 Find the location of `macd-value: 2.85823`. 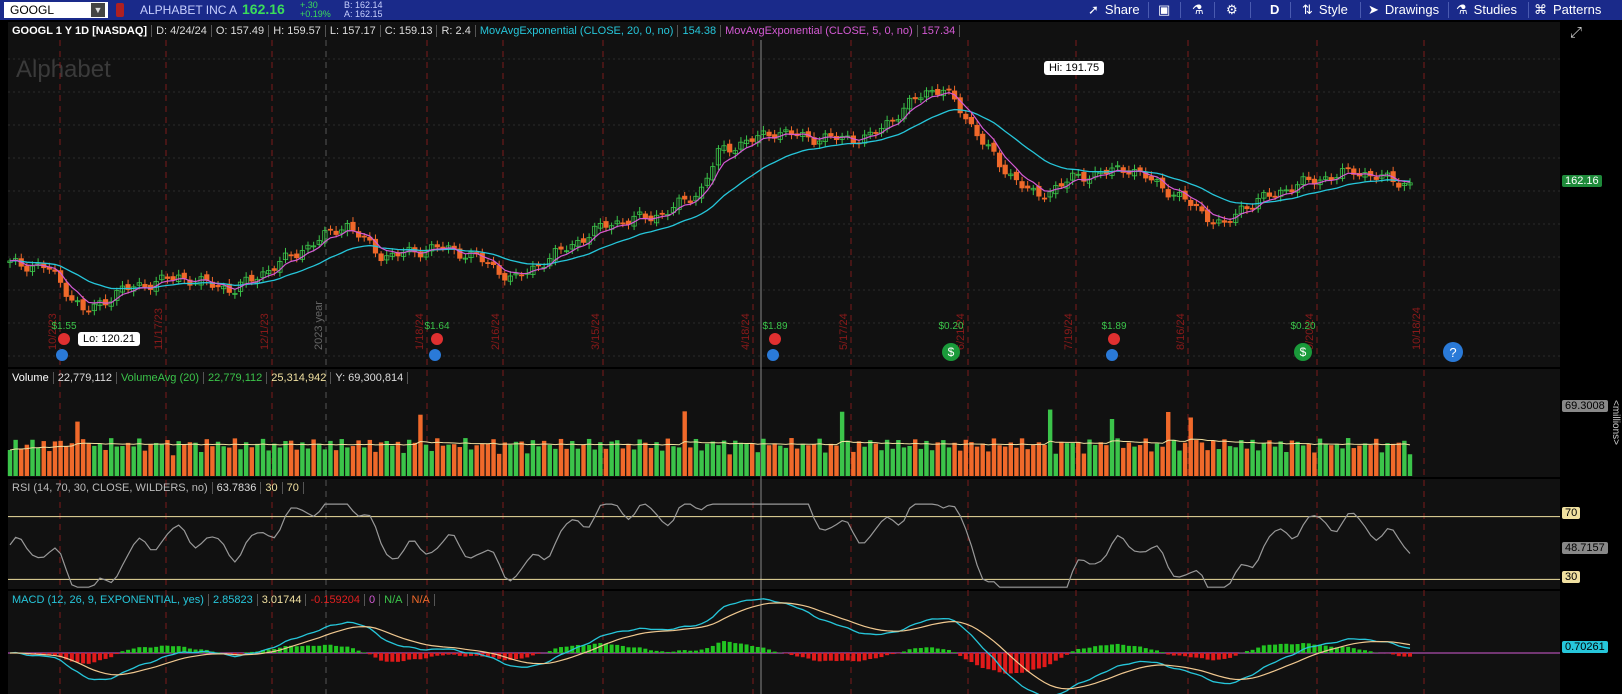

macd-value: 2.85823 is located at coordinates (233, 600).